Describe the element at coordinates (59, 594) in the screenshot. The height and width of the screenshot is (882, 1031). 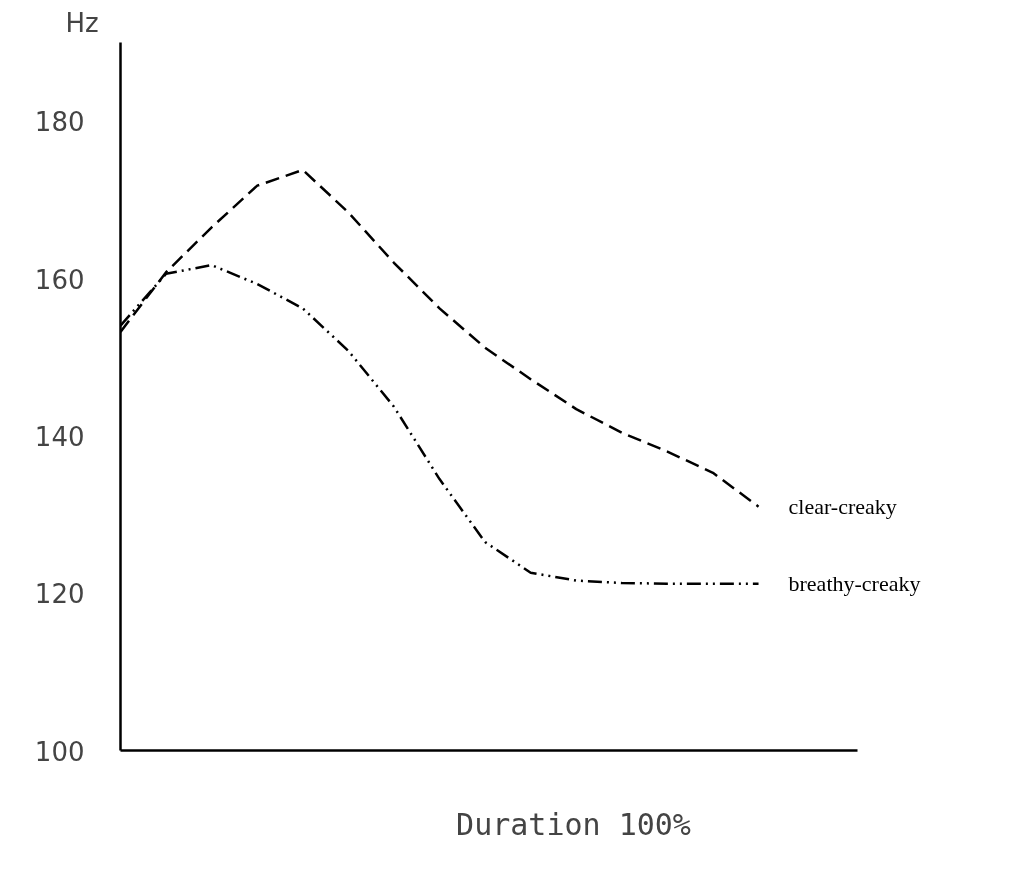
I see `y-tick-label: 120` at that location.